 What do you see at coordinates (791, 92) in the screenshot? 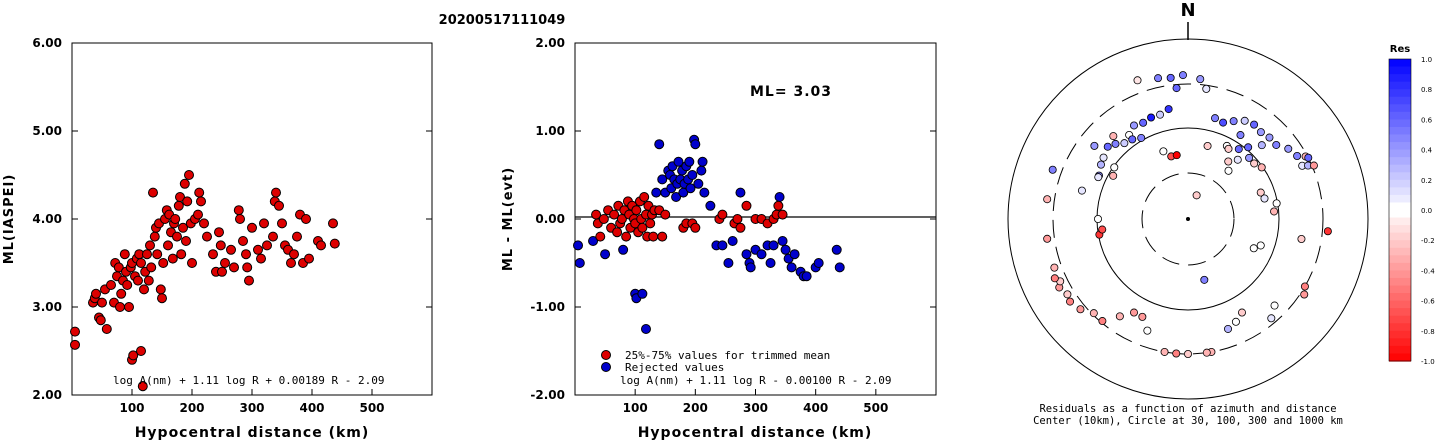
I see `ml-event-annotation: ML= 3.03` at bounding box center [791, 92].